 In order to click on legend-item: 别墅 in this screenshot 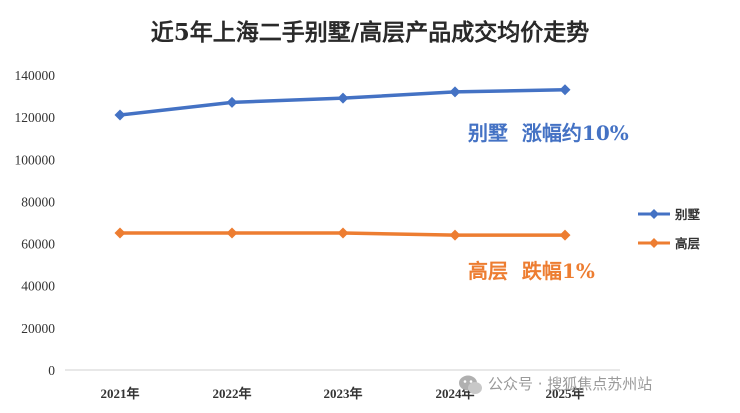, I will do `click(669, 214)`.